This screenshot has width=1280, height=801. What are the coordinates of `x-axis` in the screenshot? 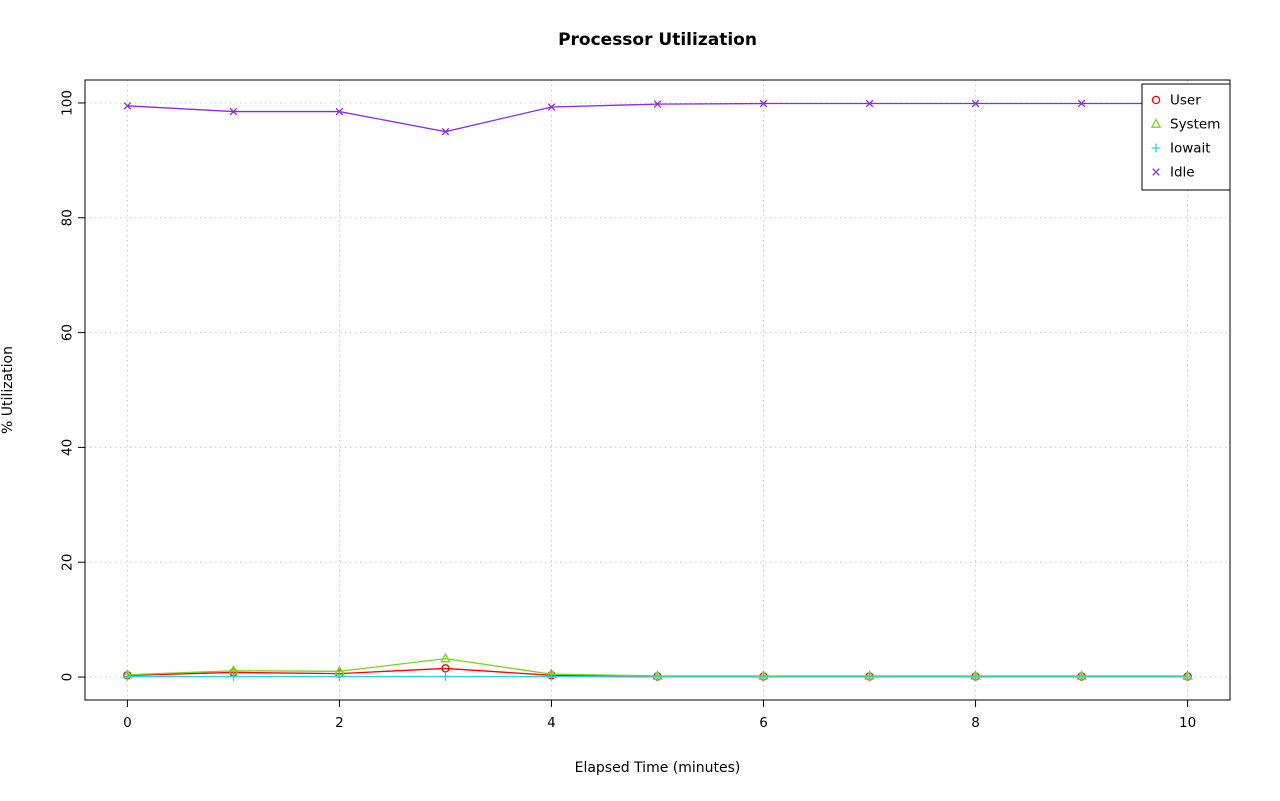 It's located at (657, 703).